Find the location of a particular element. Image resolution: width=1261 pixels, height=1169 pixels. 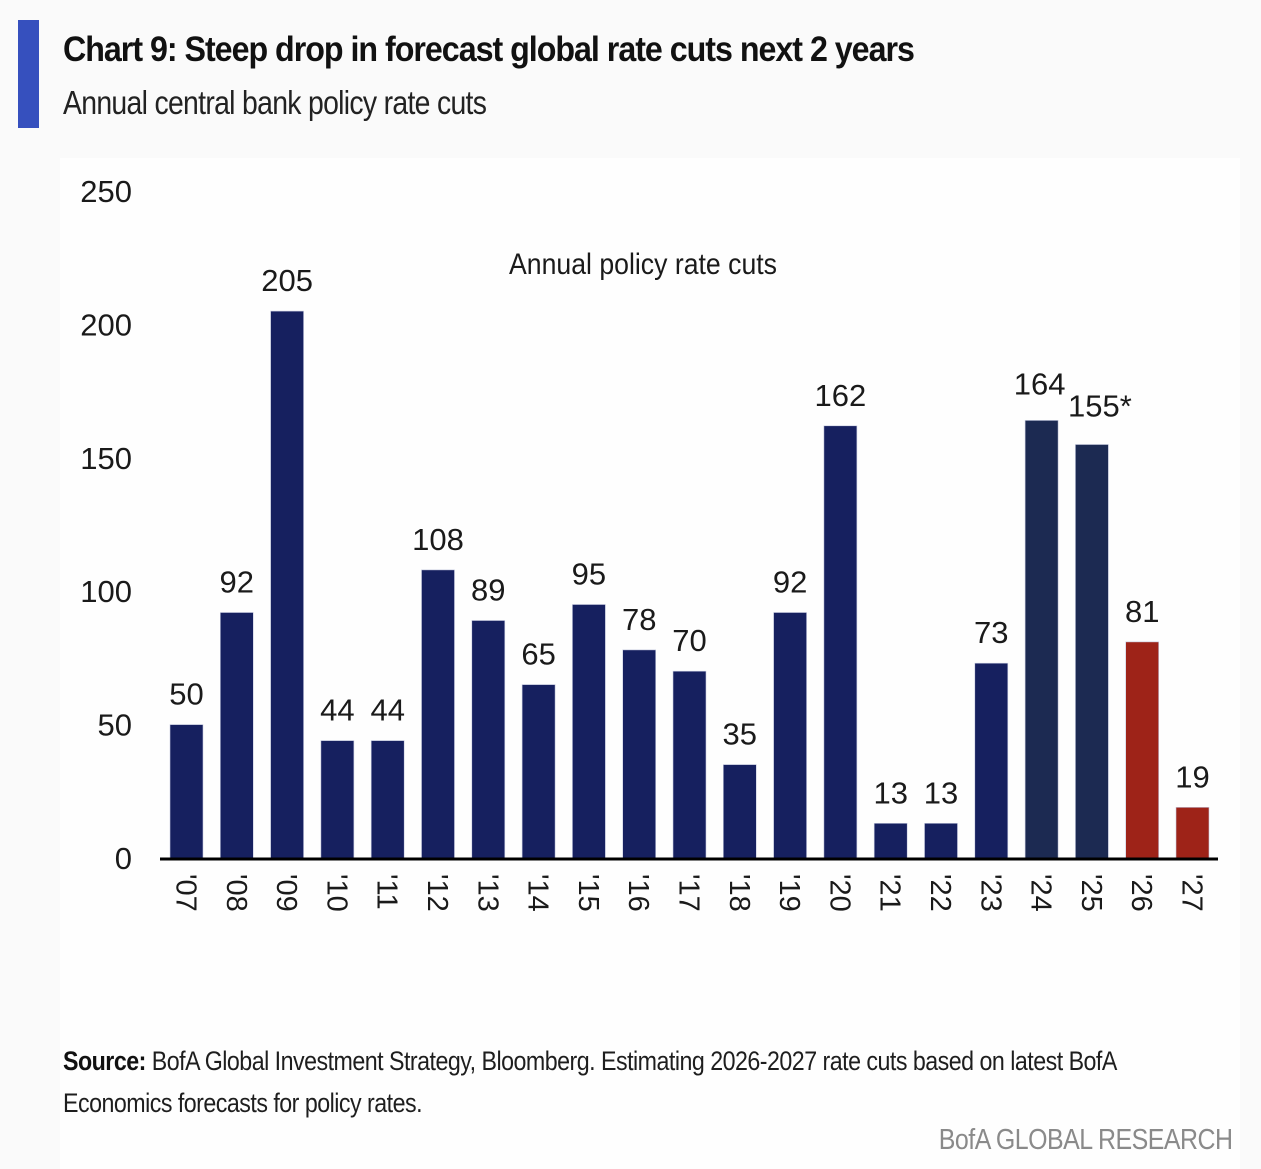

x-tick-label: '11 is located at coordinates (387, 892).